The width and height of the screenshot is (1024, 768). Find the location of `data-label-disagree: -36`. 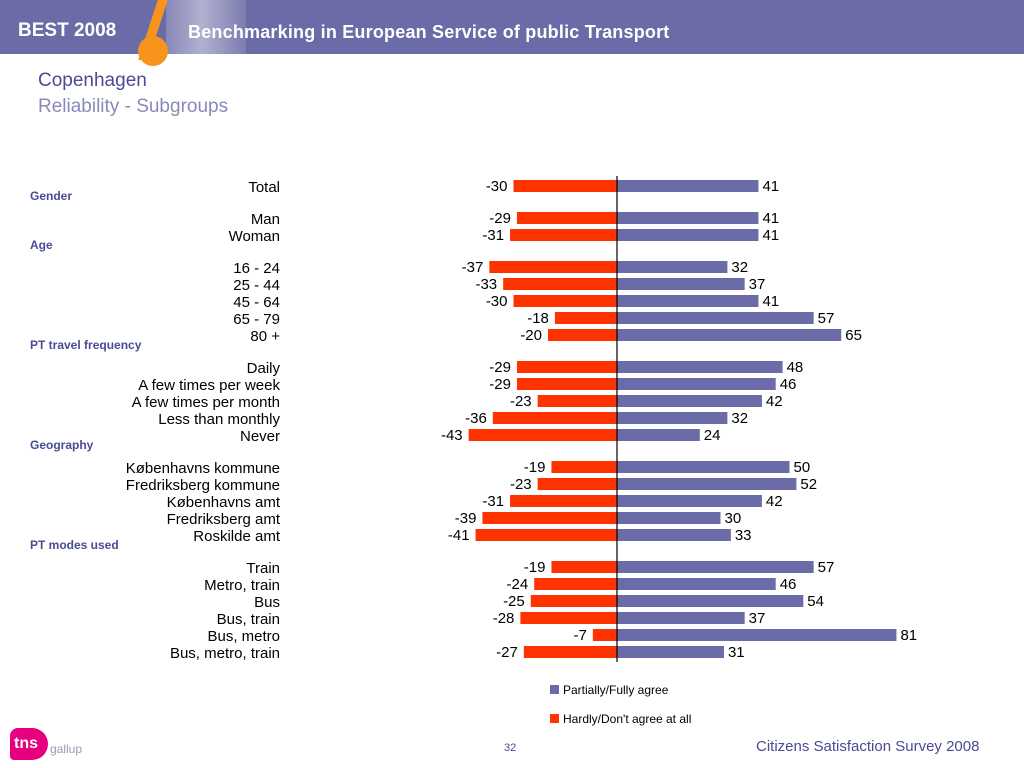

data-label-disagree: -36 is located at coordinates (476, 418).